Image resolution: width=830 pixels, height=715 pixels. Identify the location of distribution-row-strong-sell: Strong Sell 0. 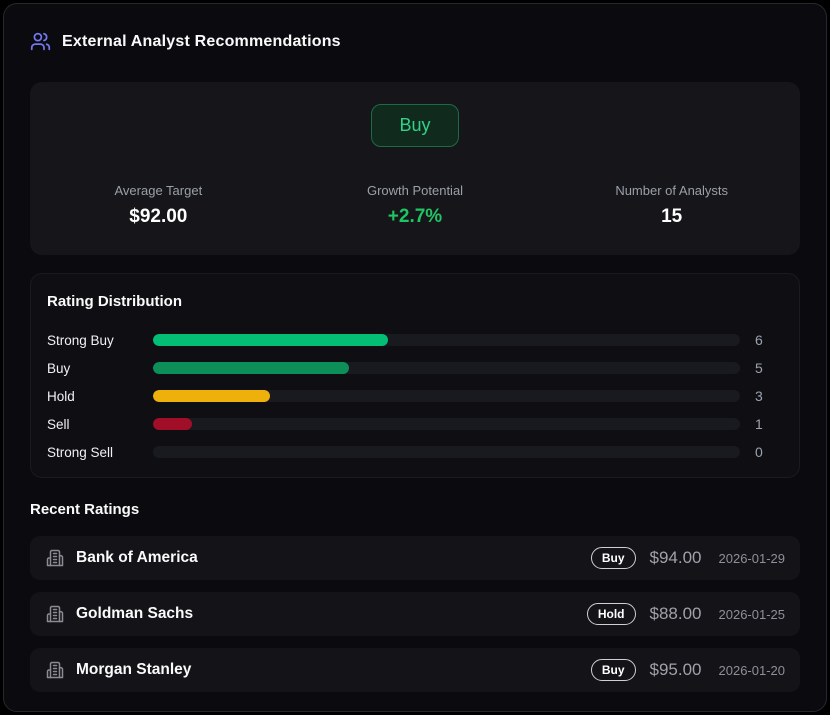
(415, 452).